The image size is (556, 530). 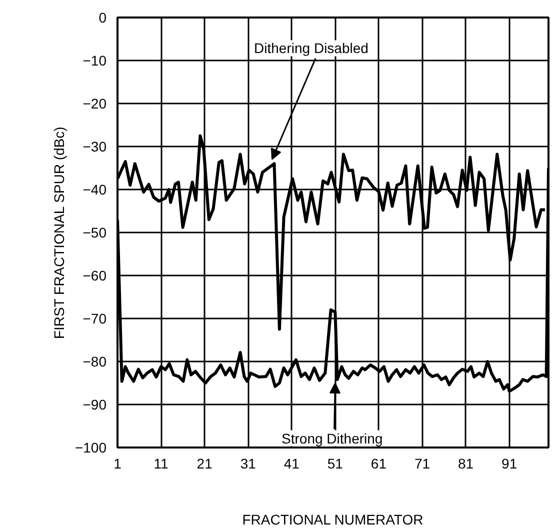 What do you see at coordinates (102, 18) in the screenshot?
I see `y-tick-label: 0` at bounding box center [102, 18].